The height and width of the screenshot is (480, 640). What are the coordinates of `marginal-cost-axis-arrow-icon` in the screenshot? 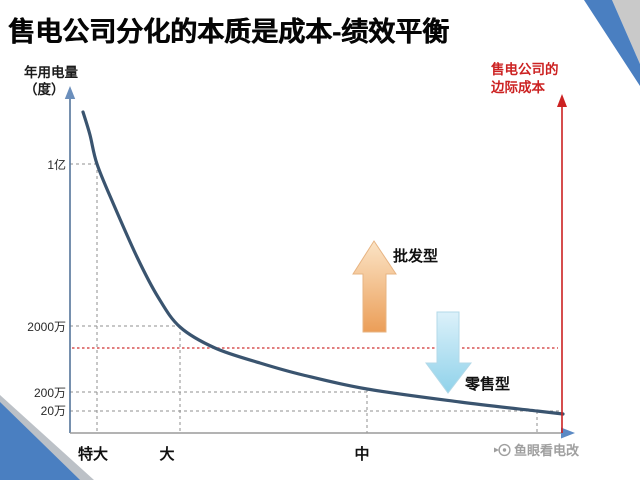 It's located at (562, 100).